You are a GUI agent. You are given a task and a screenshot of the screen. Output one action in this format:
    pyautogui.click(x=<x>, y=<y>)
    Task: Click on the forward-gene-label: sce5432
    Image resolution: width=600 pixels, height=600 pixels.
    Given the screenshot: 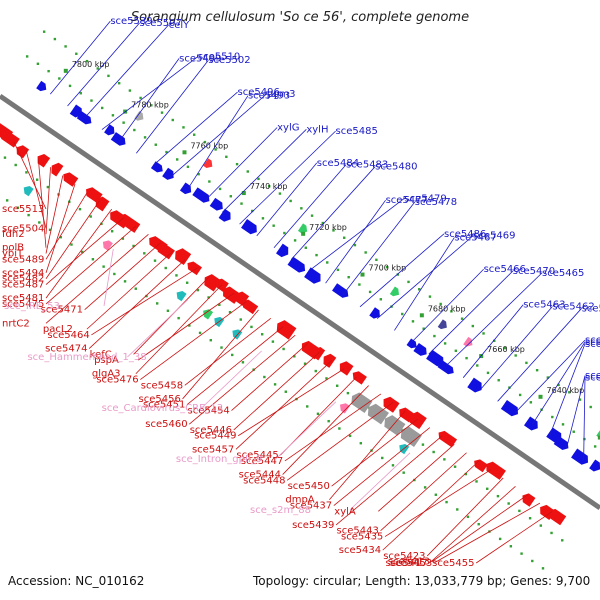 What is the action you would take?
    pyautogui.click(x=592, y=376)
    